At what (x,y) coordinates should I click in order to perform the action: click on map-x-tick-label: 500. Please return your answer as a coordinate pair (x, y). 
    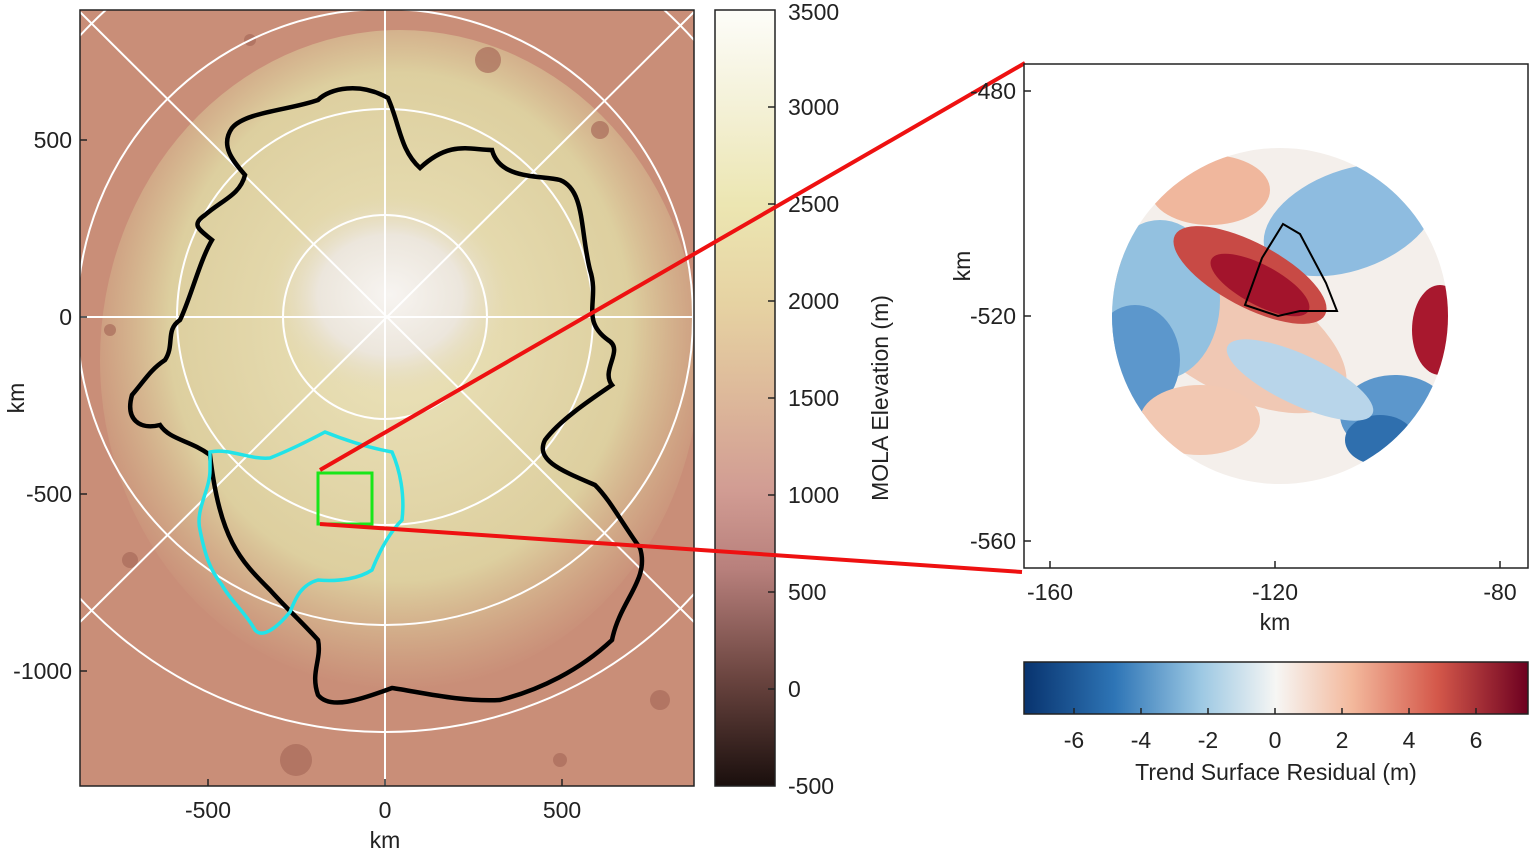
    Looking at the image, I should click on (562, 810).